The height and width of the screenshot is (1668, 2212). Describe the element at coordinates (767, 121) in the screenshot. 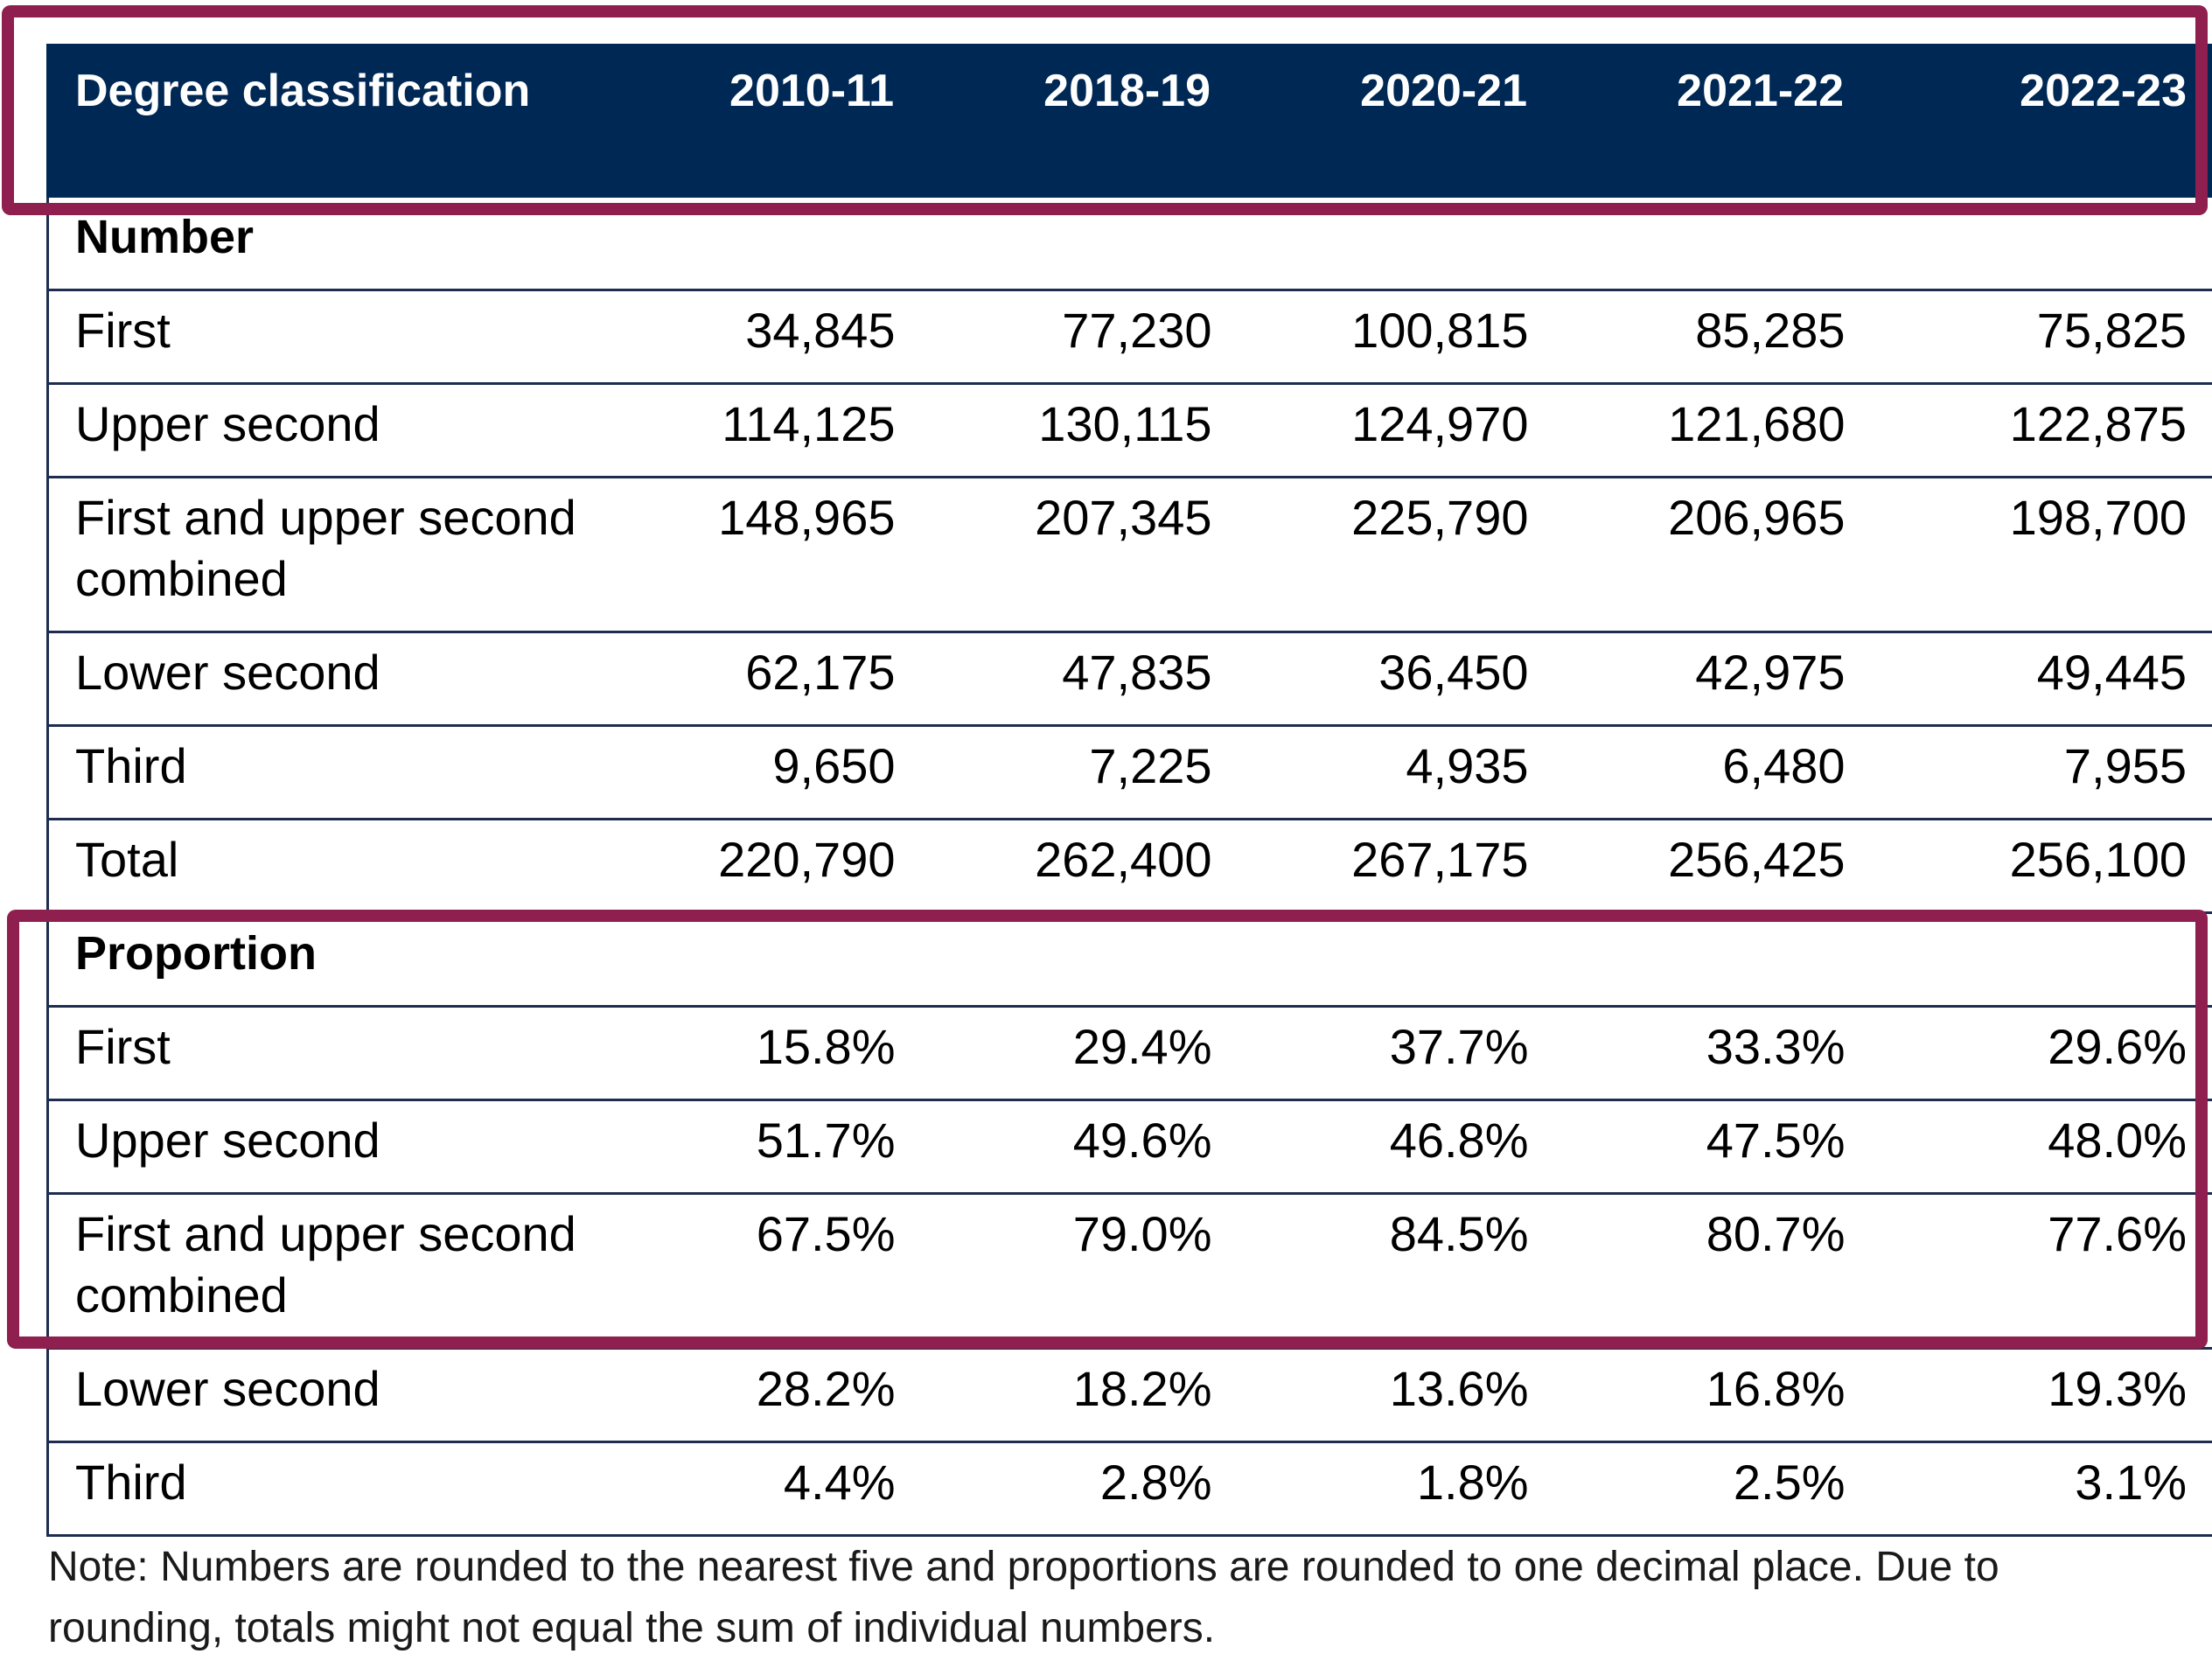

I see `header-year-2010-11: 2010-11` at that location.